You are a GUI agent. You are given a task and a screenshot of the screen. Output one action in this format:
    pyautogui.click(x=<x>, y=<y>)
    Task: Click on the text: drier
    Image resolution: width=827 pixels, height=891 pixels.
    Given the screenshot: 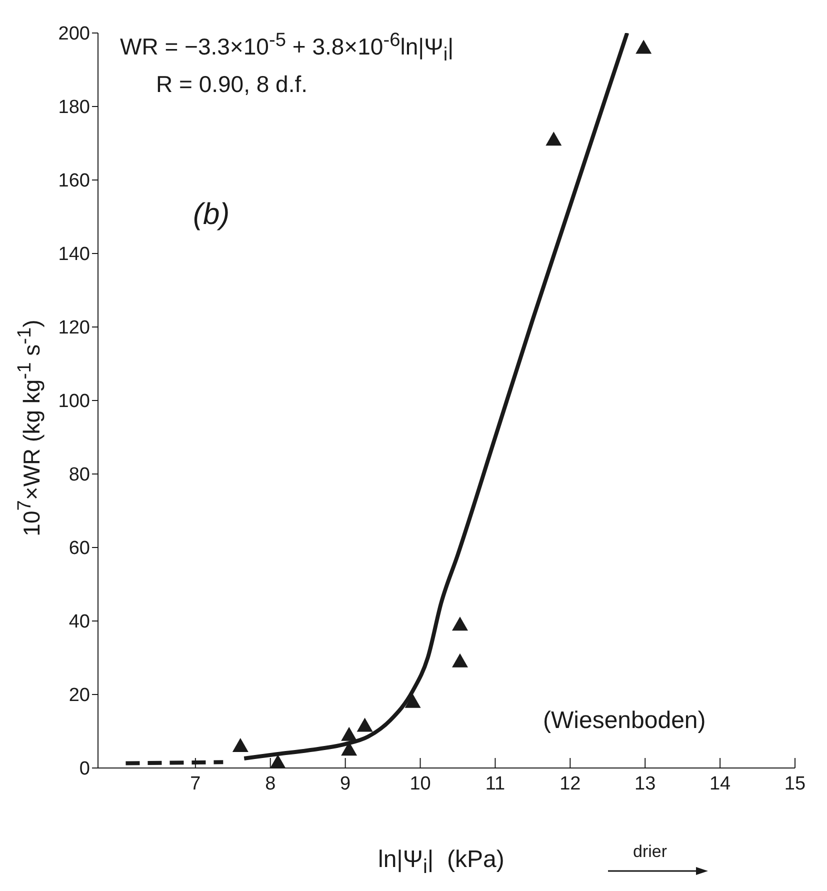 What is the action you would take?
    pyautogui.click(x=650, y=852)
    